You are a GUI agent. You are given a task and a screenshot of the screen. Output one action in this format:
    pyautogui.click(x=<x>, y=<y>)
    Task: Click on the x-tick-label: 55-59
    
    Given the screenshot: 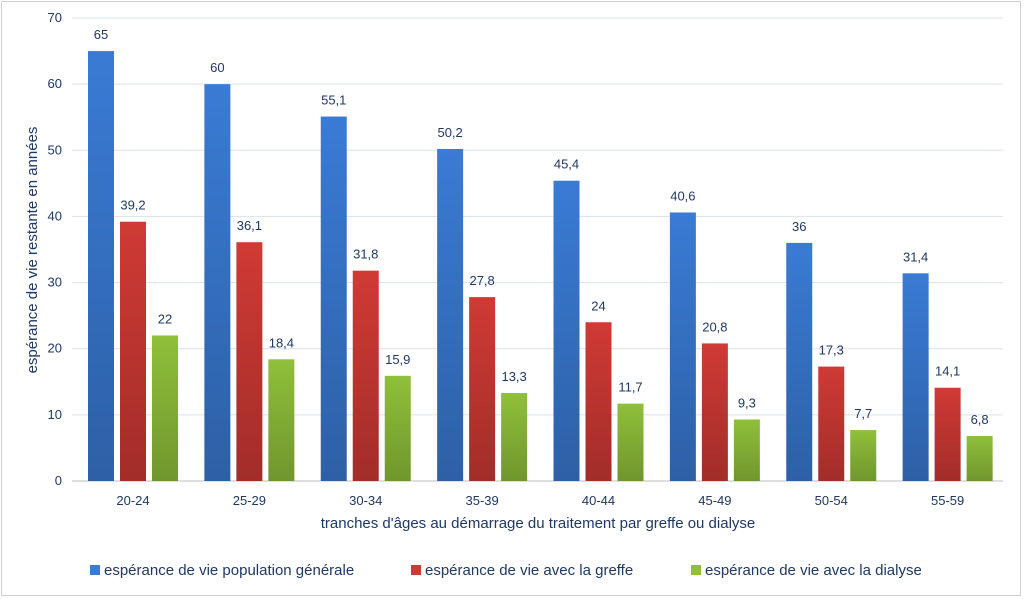 What is the action you would take?
    pyautogui.click(x=947, y=500)
    